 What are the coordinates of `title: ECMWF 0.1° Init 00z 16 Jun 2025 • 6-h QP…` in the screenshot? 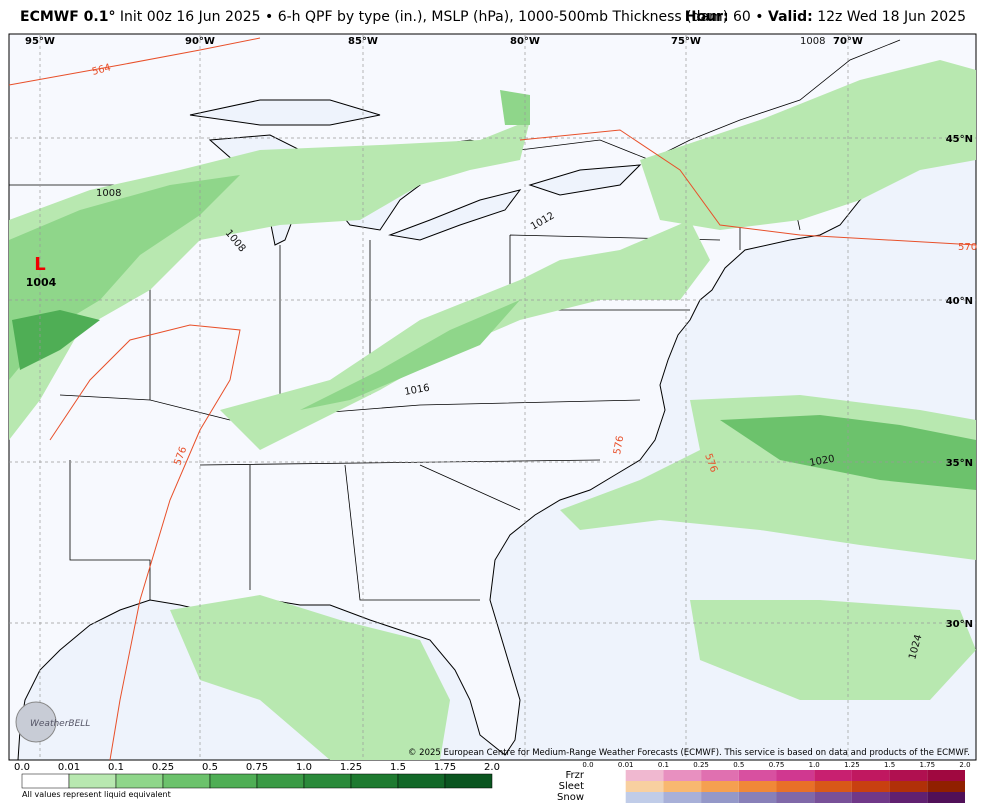 It's located at (374, 17).